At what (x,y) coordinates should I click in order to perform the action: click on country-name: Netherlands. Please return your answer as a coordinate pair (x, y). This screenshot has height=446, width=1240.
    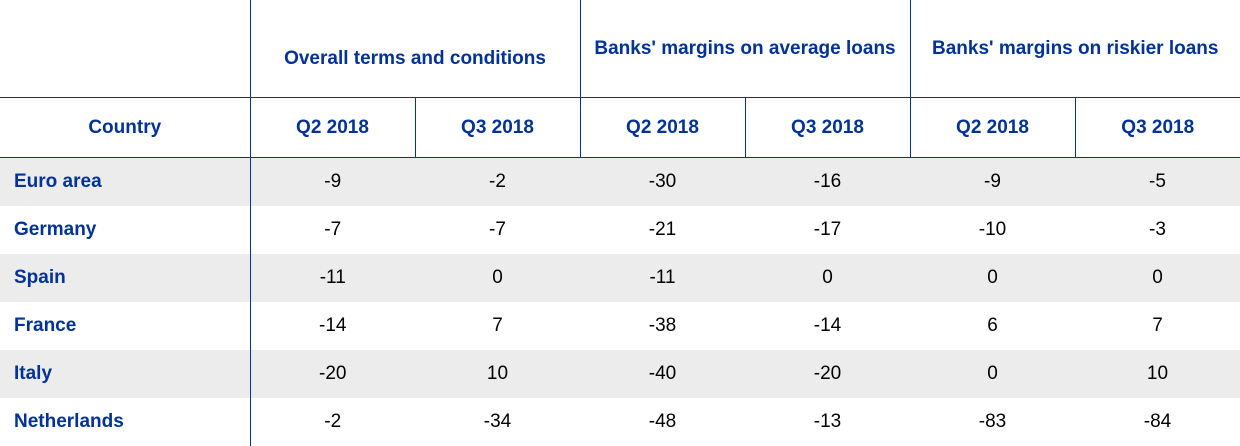
    Looking at the image, I should click on (125, 422).